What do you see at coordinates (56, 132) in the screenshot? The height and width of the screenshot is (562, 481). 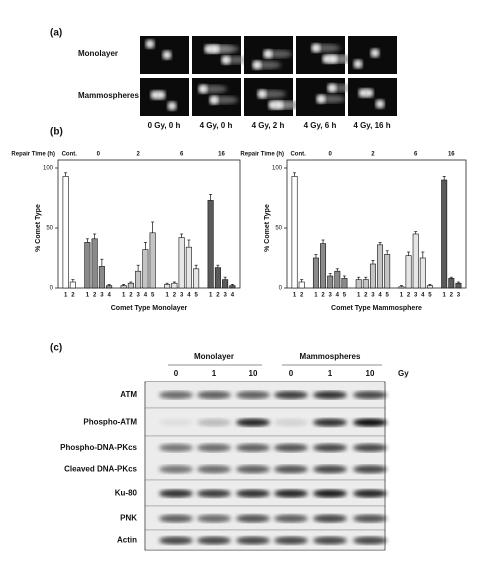 I see `panel-label: (b)` at bounding box center [56, 132].